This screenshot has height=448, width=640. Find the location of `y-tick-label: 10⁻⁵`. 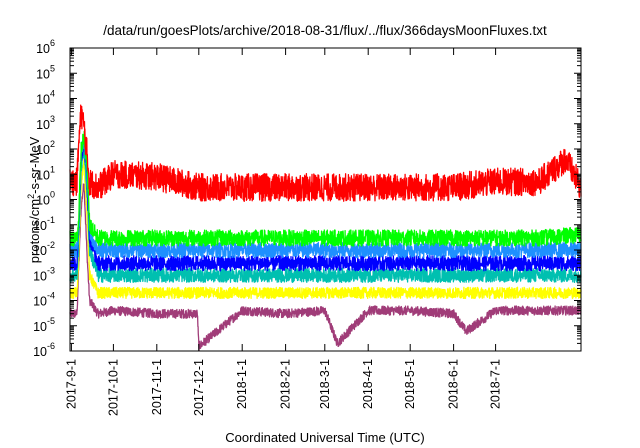

y-tick-label: 10⁻⁵ is located at coordinates (44, 325).